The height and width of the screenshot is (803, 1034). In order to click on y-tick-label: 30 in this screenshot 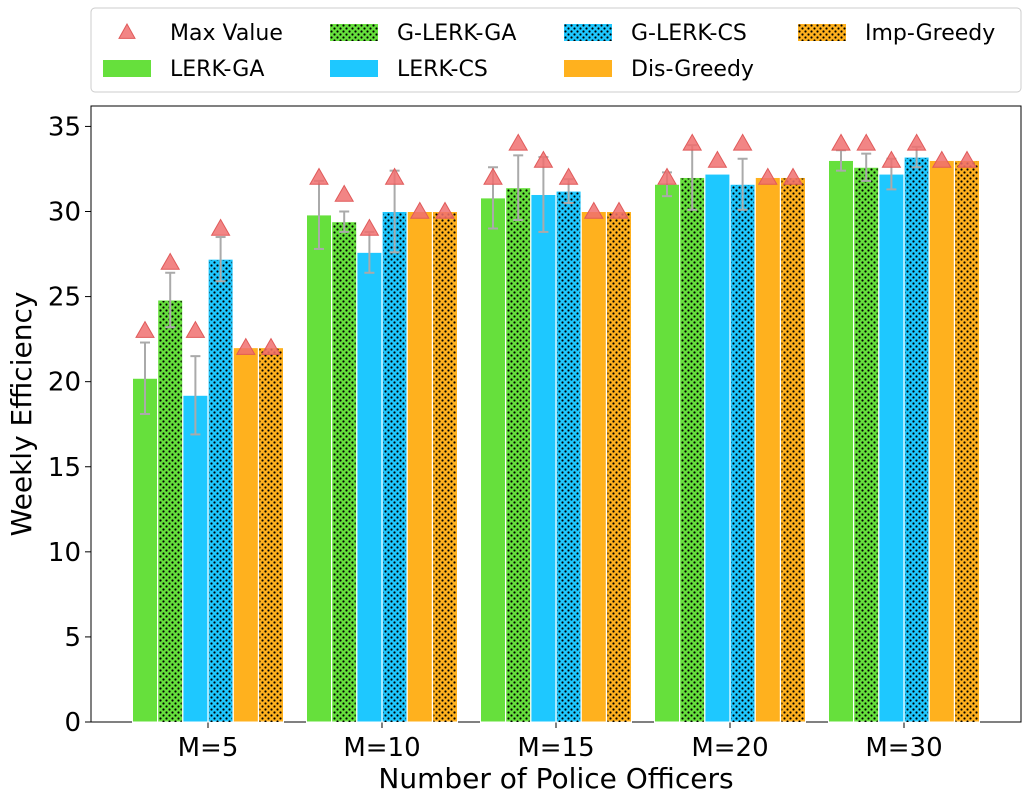, I will do `click(64, 213)`.